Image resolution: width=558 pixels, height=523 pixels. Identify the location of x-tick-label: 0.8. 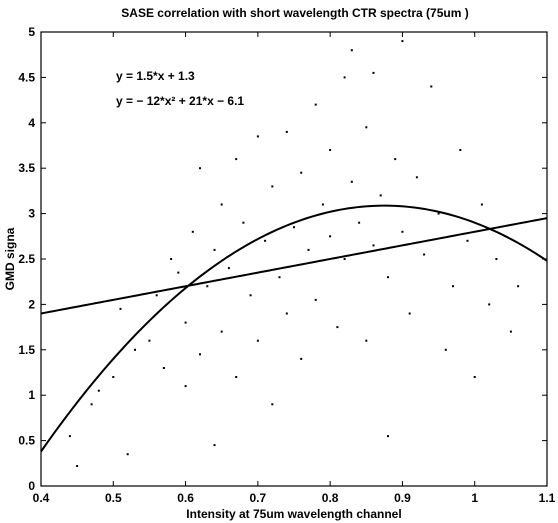
(330, 498).